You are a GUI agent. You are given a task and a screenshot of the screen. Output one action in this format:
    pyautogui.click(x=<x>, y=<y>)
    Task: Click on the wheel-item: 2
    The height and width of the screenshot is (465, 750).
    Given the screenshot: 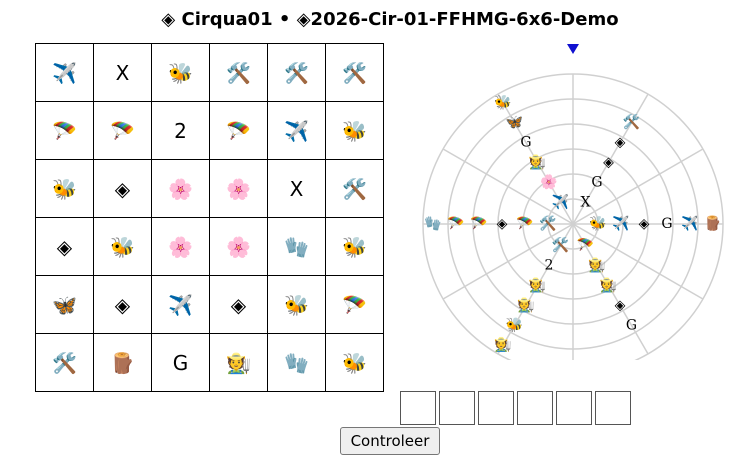 What is the action you would take?
    pyautogui.click(x=549, y=266)
    